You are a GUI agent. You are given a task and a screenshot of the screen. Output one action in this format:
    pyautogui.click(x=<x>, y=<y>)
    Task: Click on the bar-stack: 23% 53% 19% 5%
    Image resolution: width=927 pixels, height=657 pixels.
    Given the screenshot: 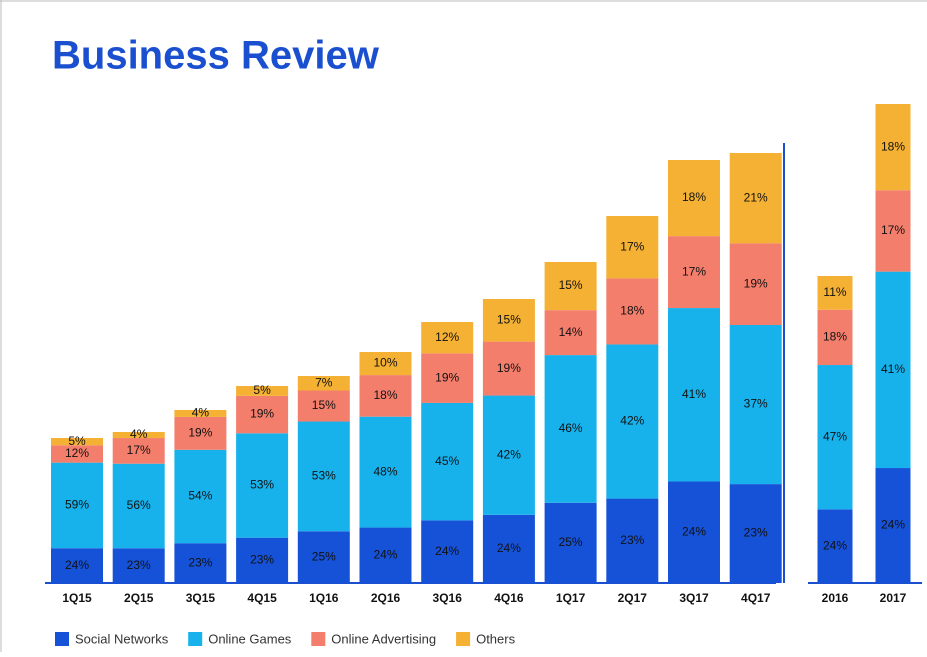 What is the action you would take?
    pyautogui.click(x=262, y=483)
    